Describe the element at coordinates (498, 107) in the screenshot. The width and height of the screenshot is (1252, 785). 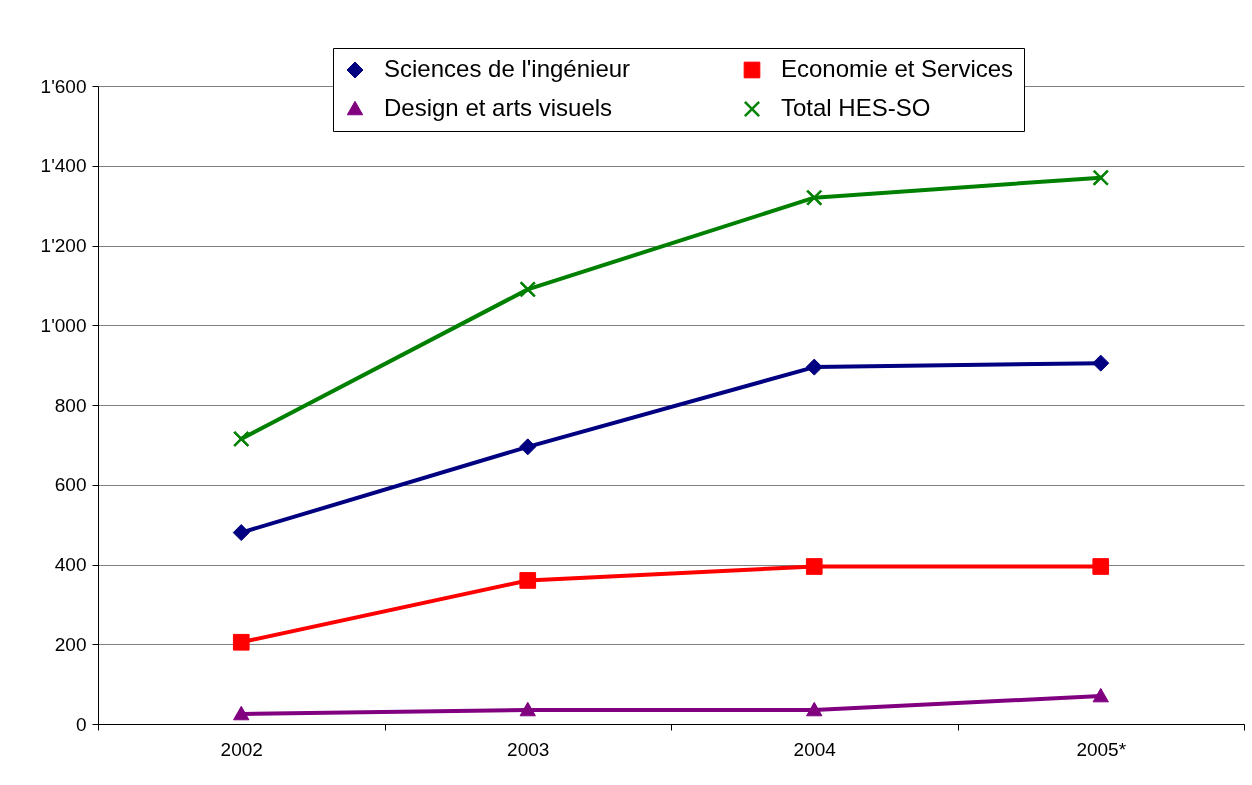
I see `legend-label: Design et arts visuels` at that location.